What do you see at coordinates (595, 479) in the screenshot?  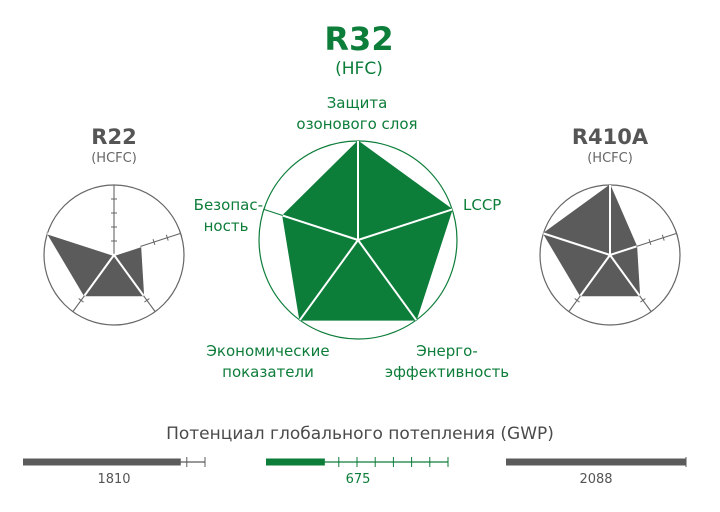 I see `gwp-value-label: 2088` at bounding box center [595, 479].